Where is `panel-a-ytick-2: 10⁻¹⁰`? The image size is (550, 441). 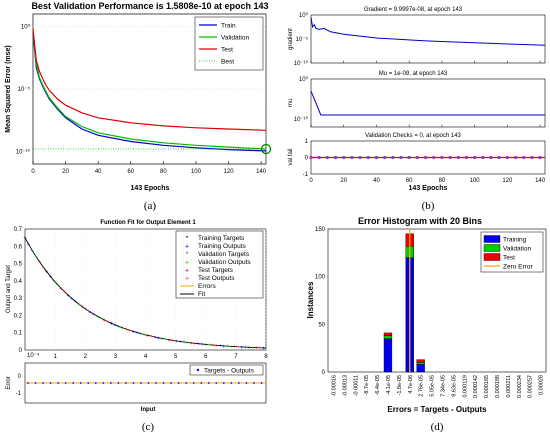
panel-a-ytick-2: 10⁻¹⁰ is located at coordinates (23, 152).